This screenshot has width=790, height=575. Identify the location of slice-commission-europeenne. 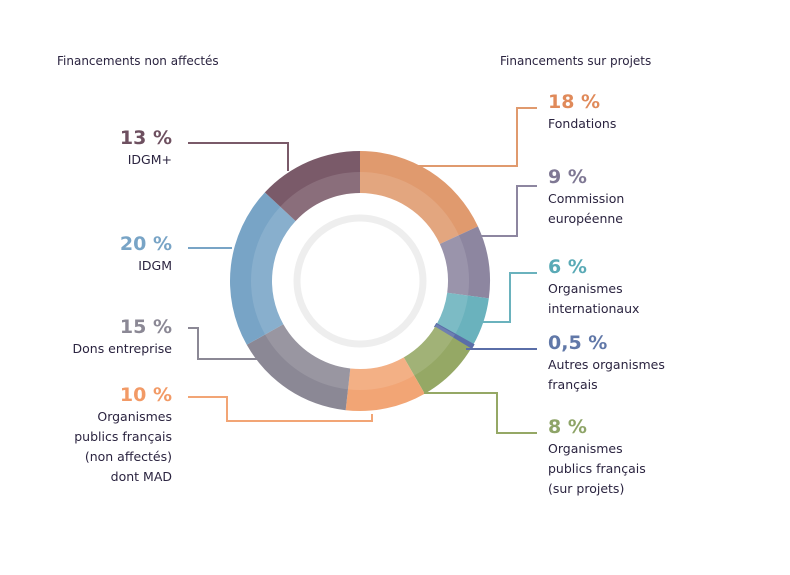
(464, 262).